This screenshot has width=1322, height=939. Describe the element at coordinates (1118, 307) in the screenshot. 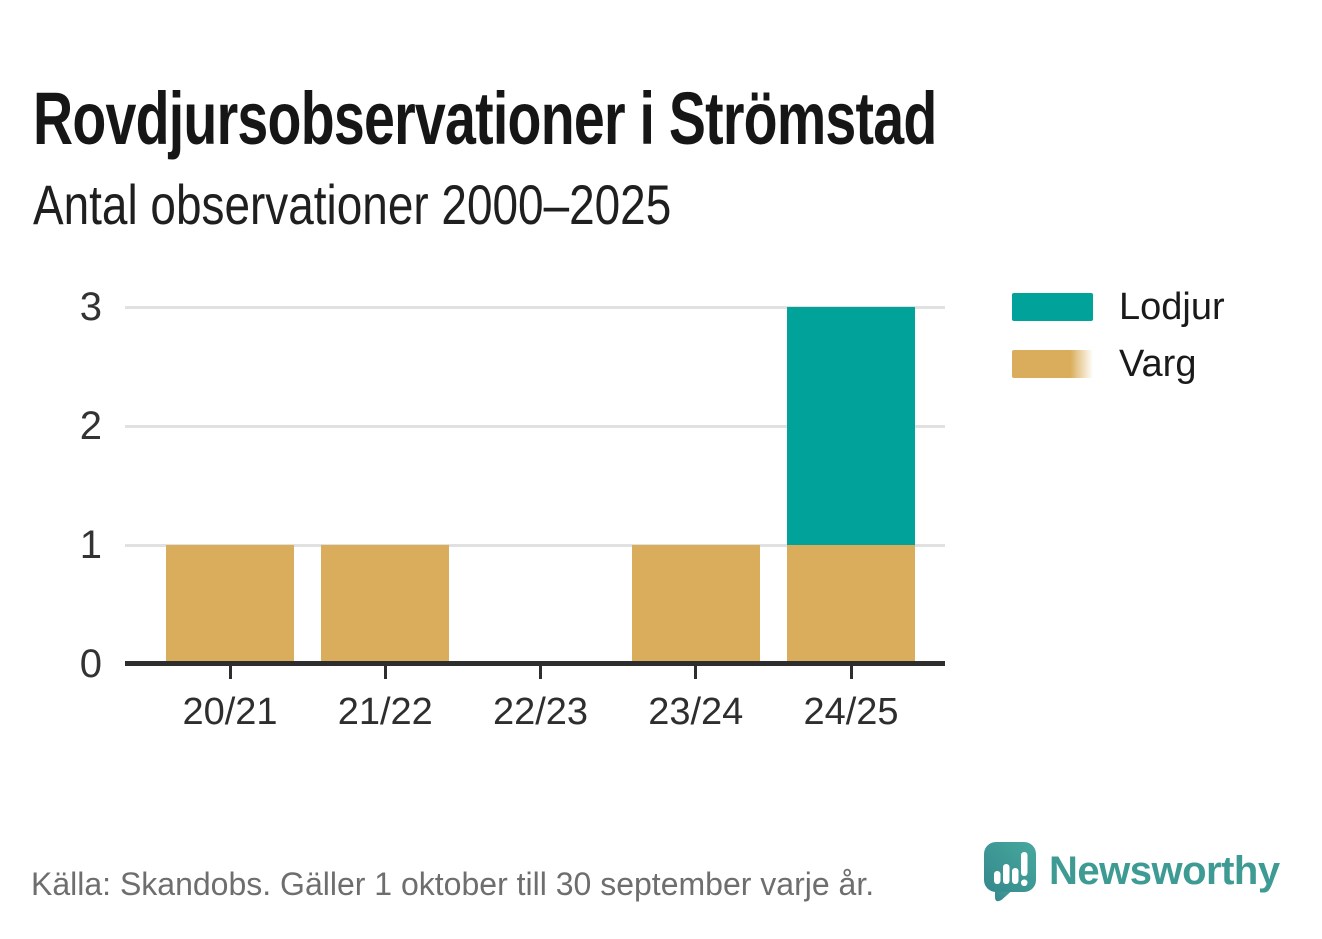

I see `legend-item-lodjur: Lodjur` at that location.